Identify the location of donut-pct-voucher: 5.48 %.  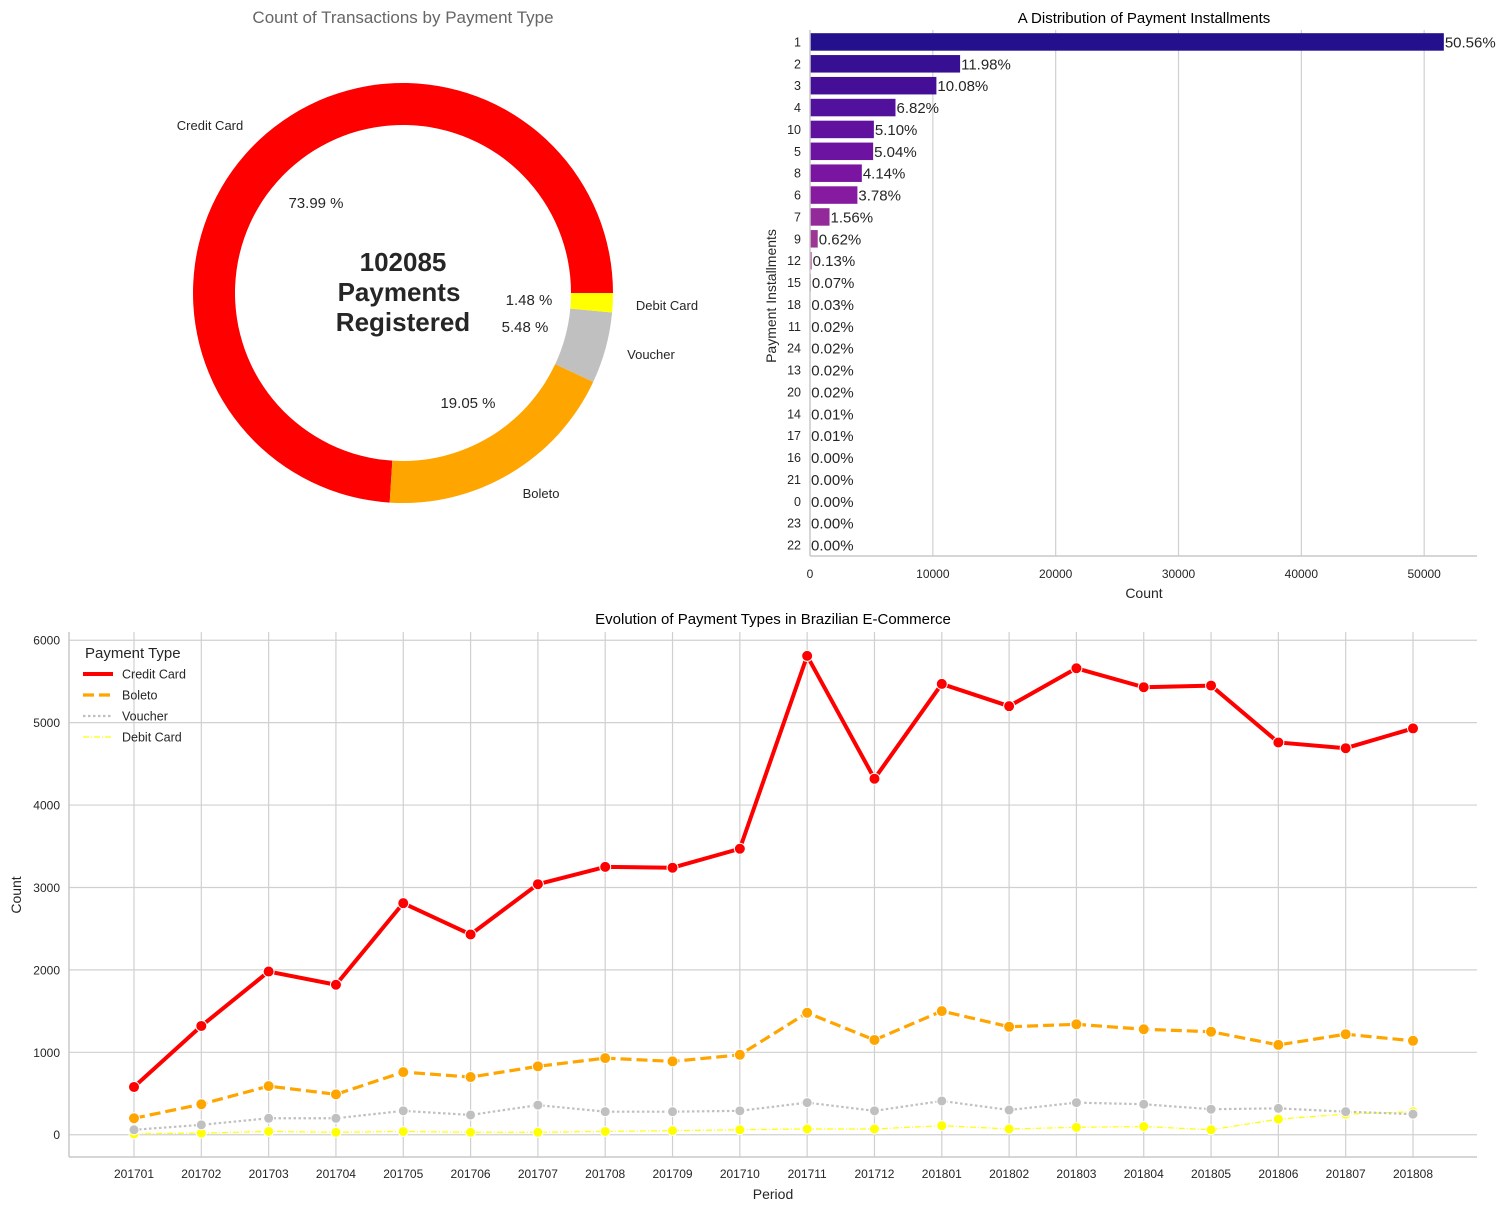
(525, 327).